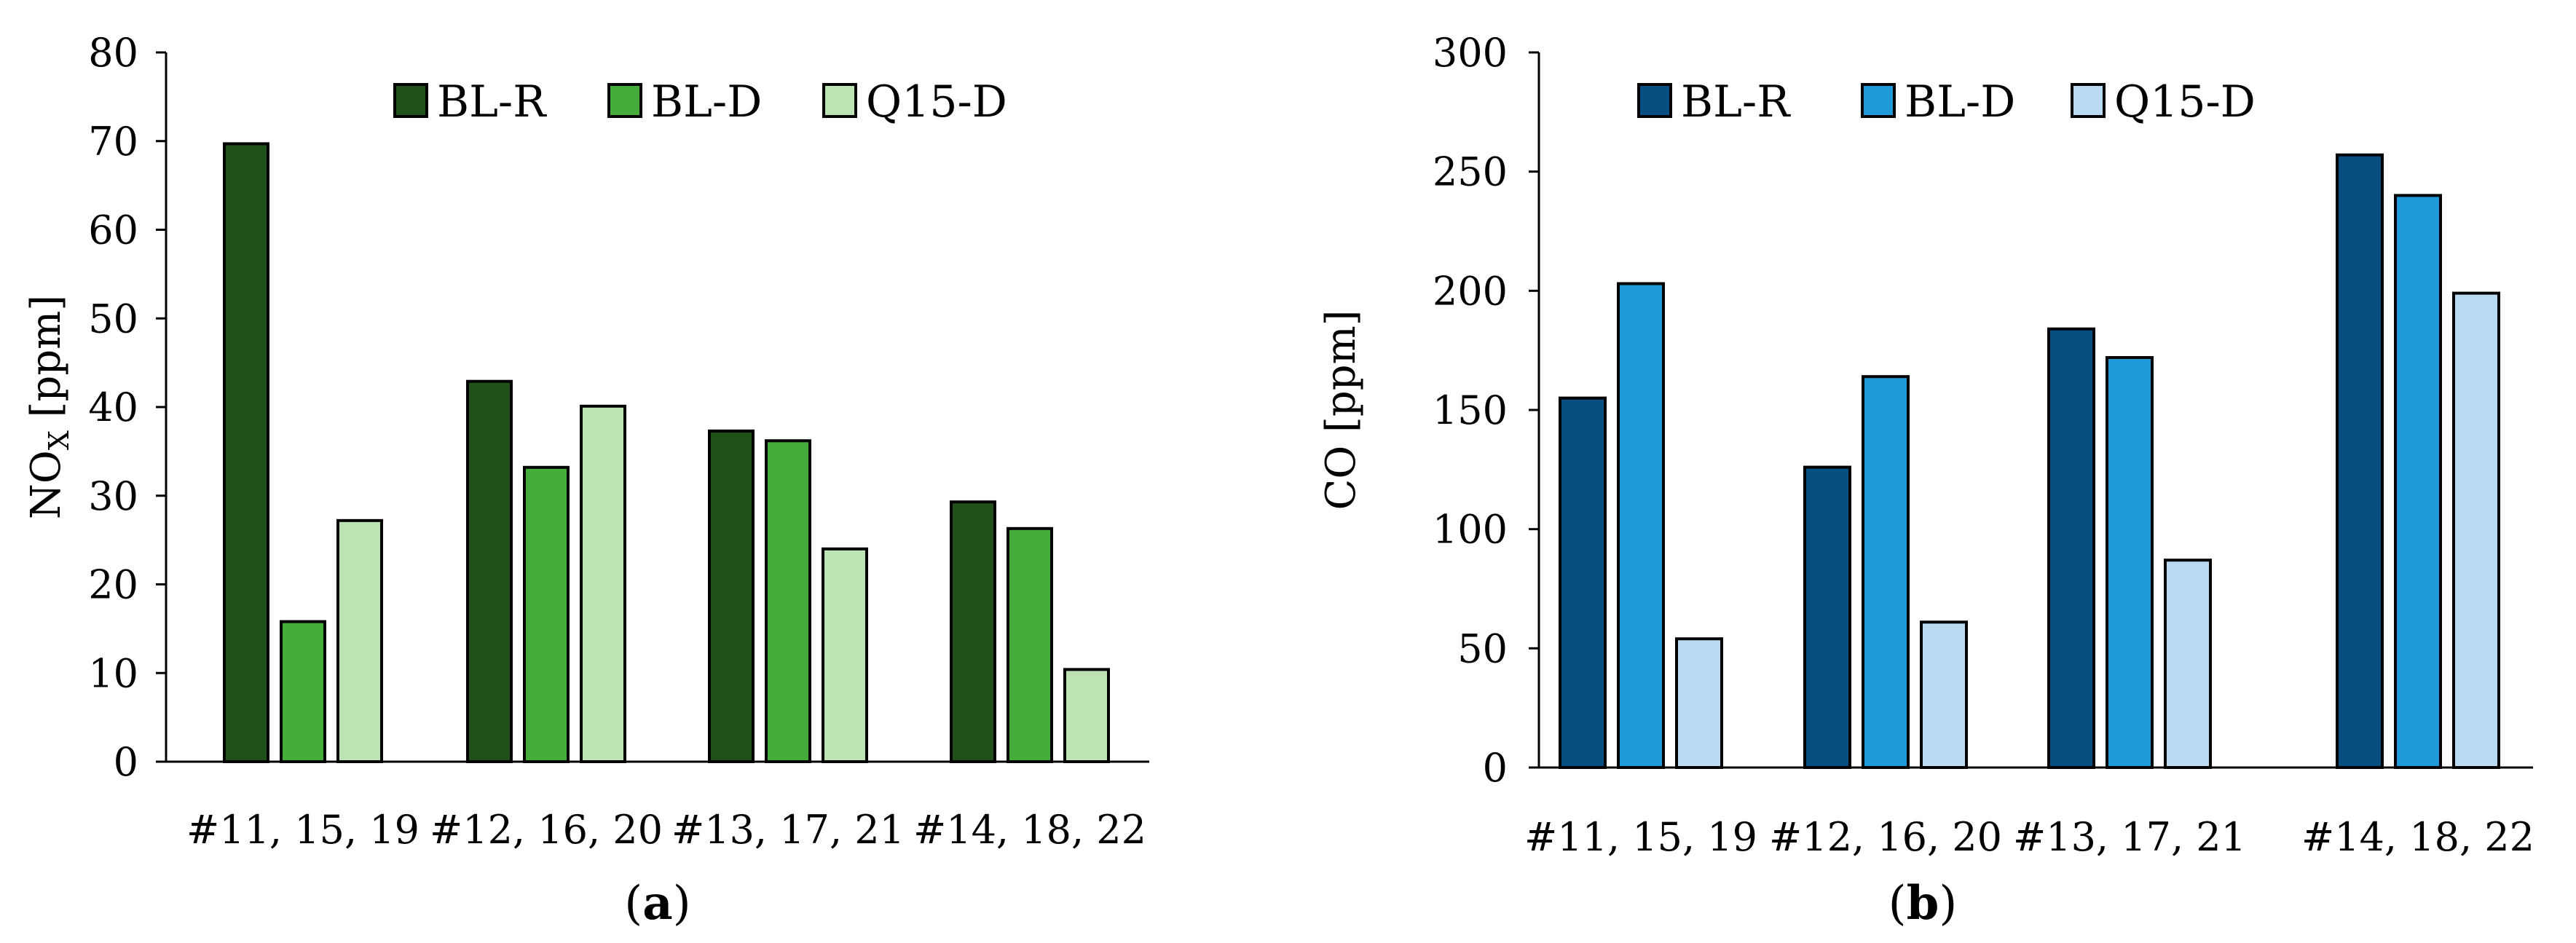 The width and height of the screenshot is (2576, 943). I want to click on y-axis-label: CO [ppm], so click(1341, 410).